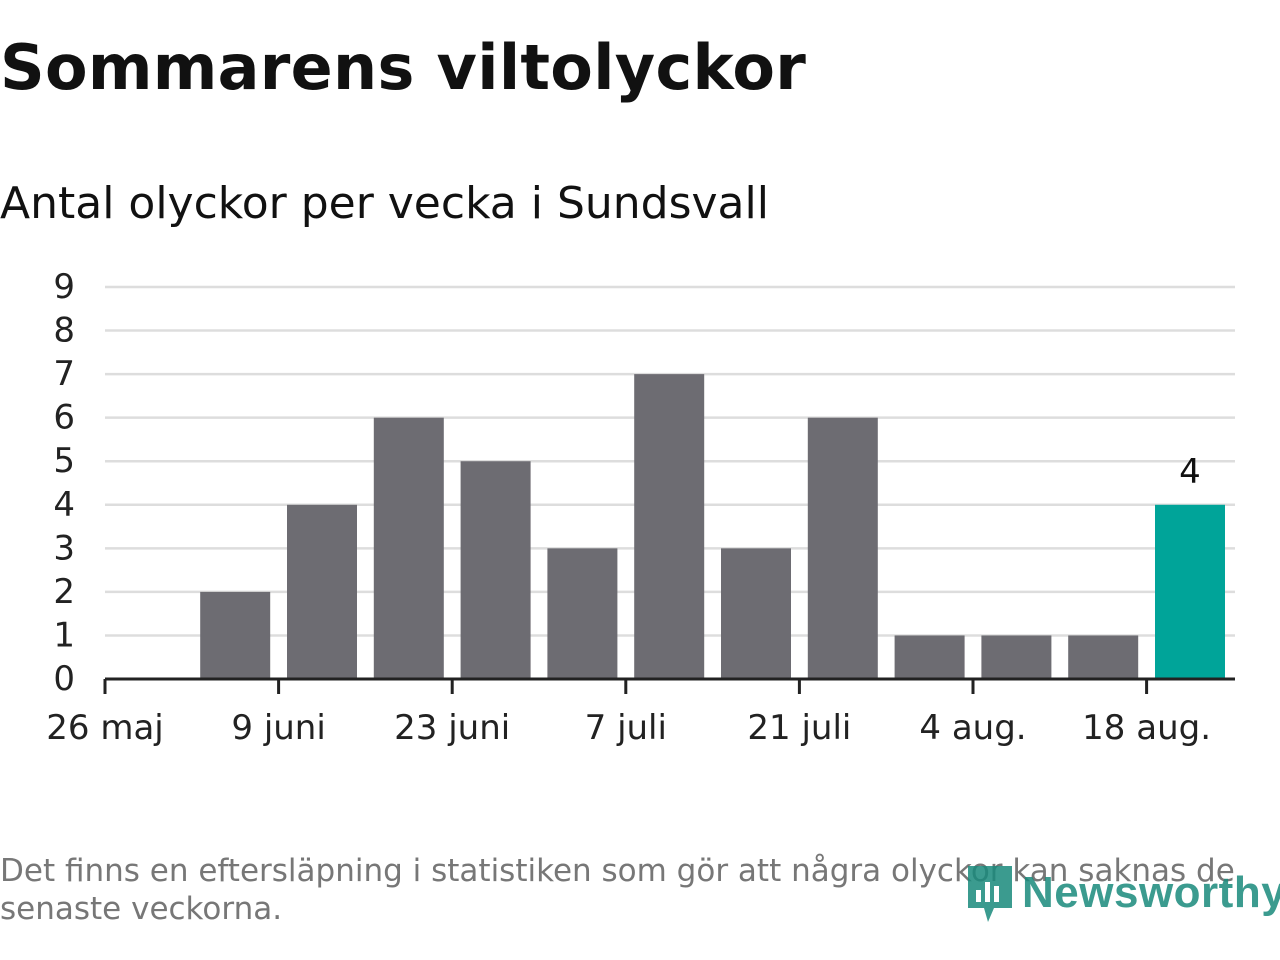  What do you see at coordinates (403, 67) in the screenshot?
I see `chart-title: Sommarens viltolyckor` at bounding box center [403, 67].